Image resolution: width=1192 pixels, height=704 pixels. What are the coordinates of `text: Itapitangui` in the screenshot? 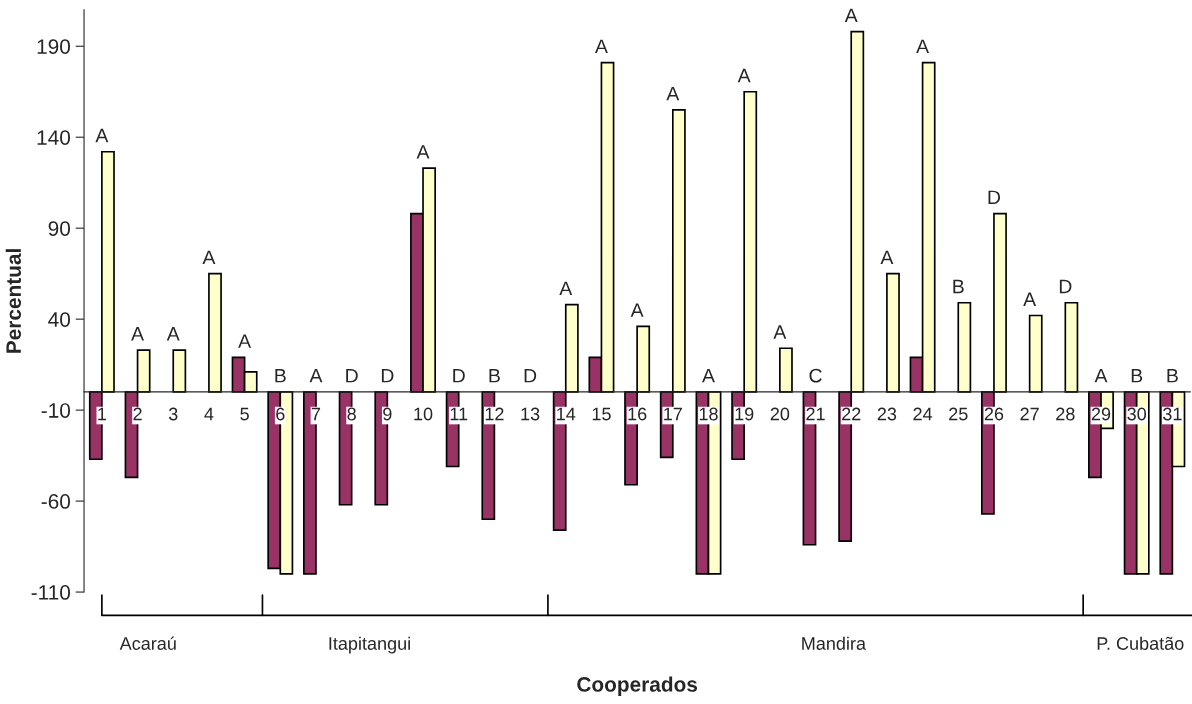 It's located at (369, 645).